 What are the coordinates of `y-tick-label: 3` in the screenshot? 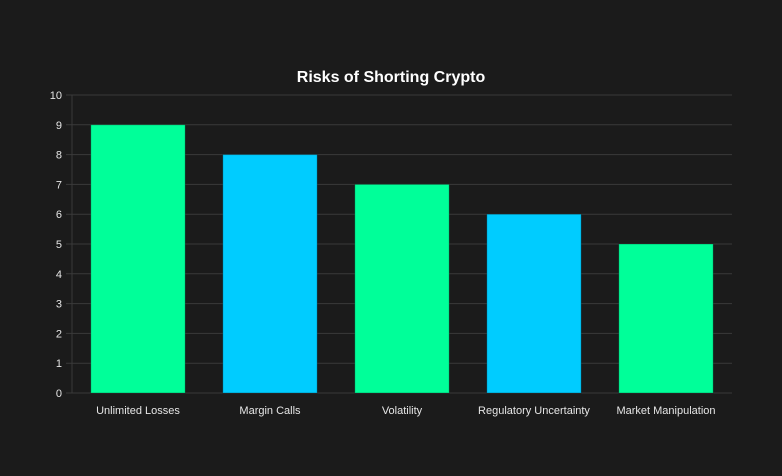 It's located at (59, 305).